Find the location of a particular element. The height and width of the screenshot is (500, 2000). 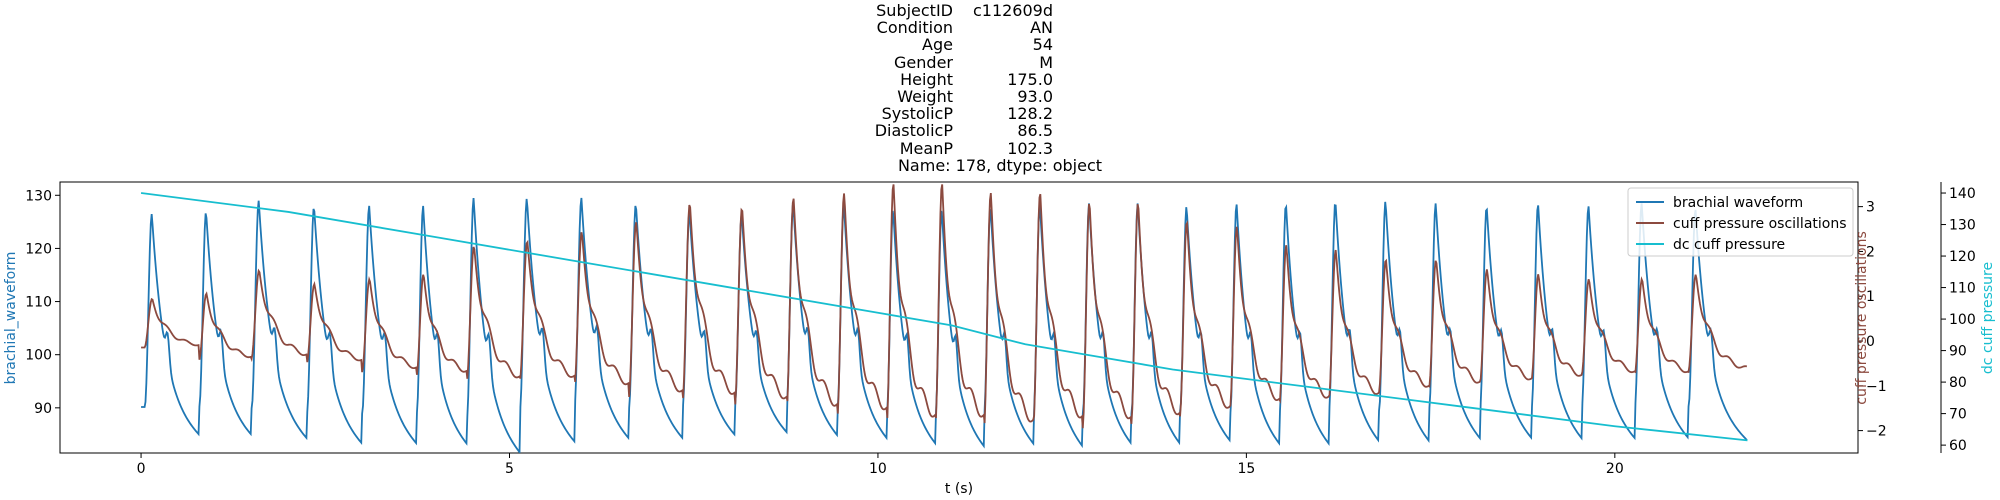

legend-box is located at coordinates (1740, 222).